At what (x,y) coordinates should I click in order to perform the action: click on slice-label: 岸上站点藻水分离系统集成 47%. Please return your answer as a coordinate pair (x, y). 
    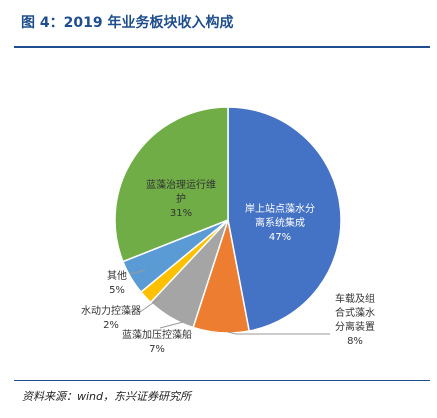
    Looking at the image, I should click on (280, 222).